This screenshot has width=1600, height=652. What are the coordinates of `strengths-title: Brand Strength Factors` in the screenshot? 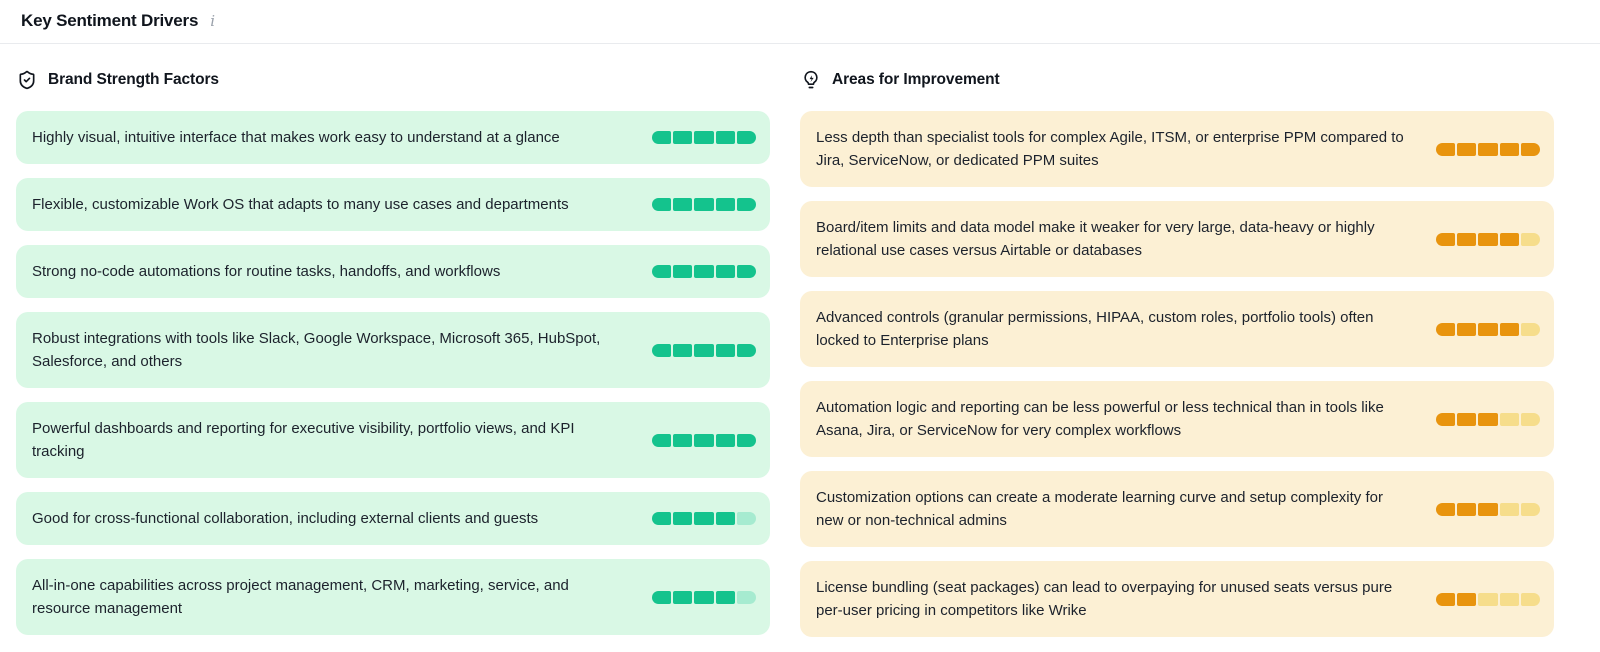 It's located at (133, 79).